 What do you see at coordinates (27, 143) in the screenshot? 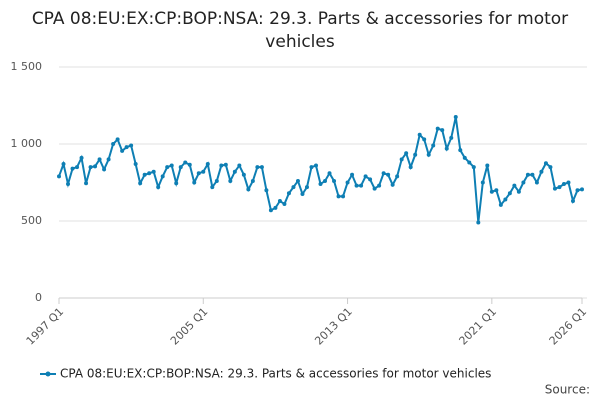
I see `y-tick-label: 1 000` at bounding box center [27, 143].